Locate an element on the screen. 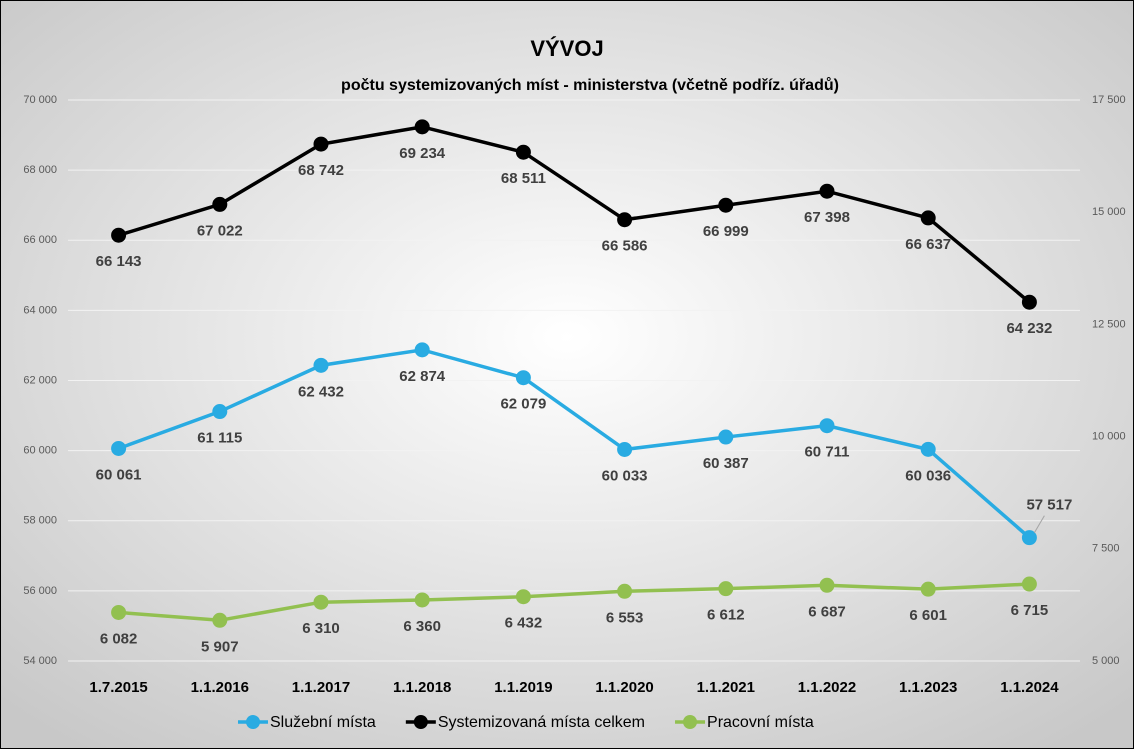 The width and height of the screenshot is (1134, 749). data-label: 60 061 is located at coordinates (119, 474).